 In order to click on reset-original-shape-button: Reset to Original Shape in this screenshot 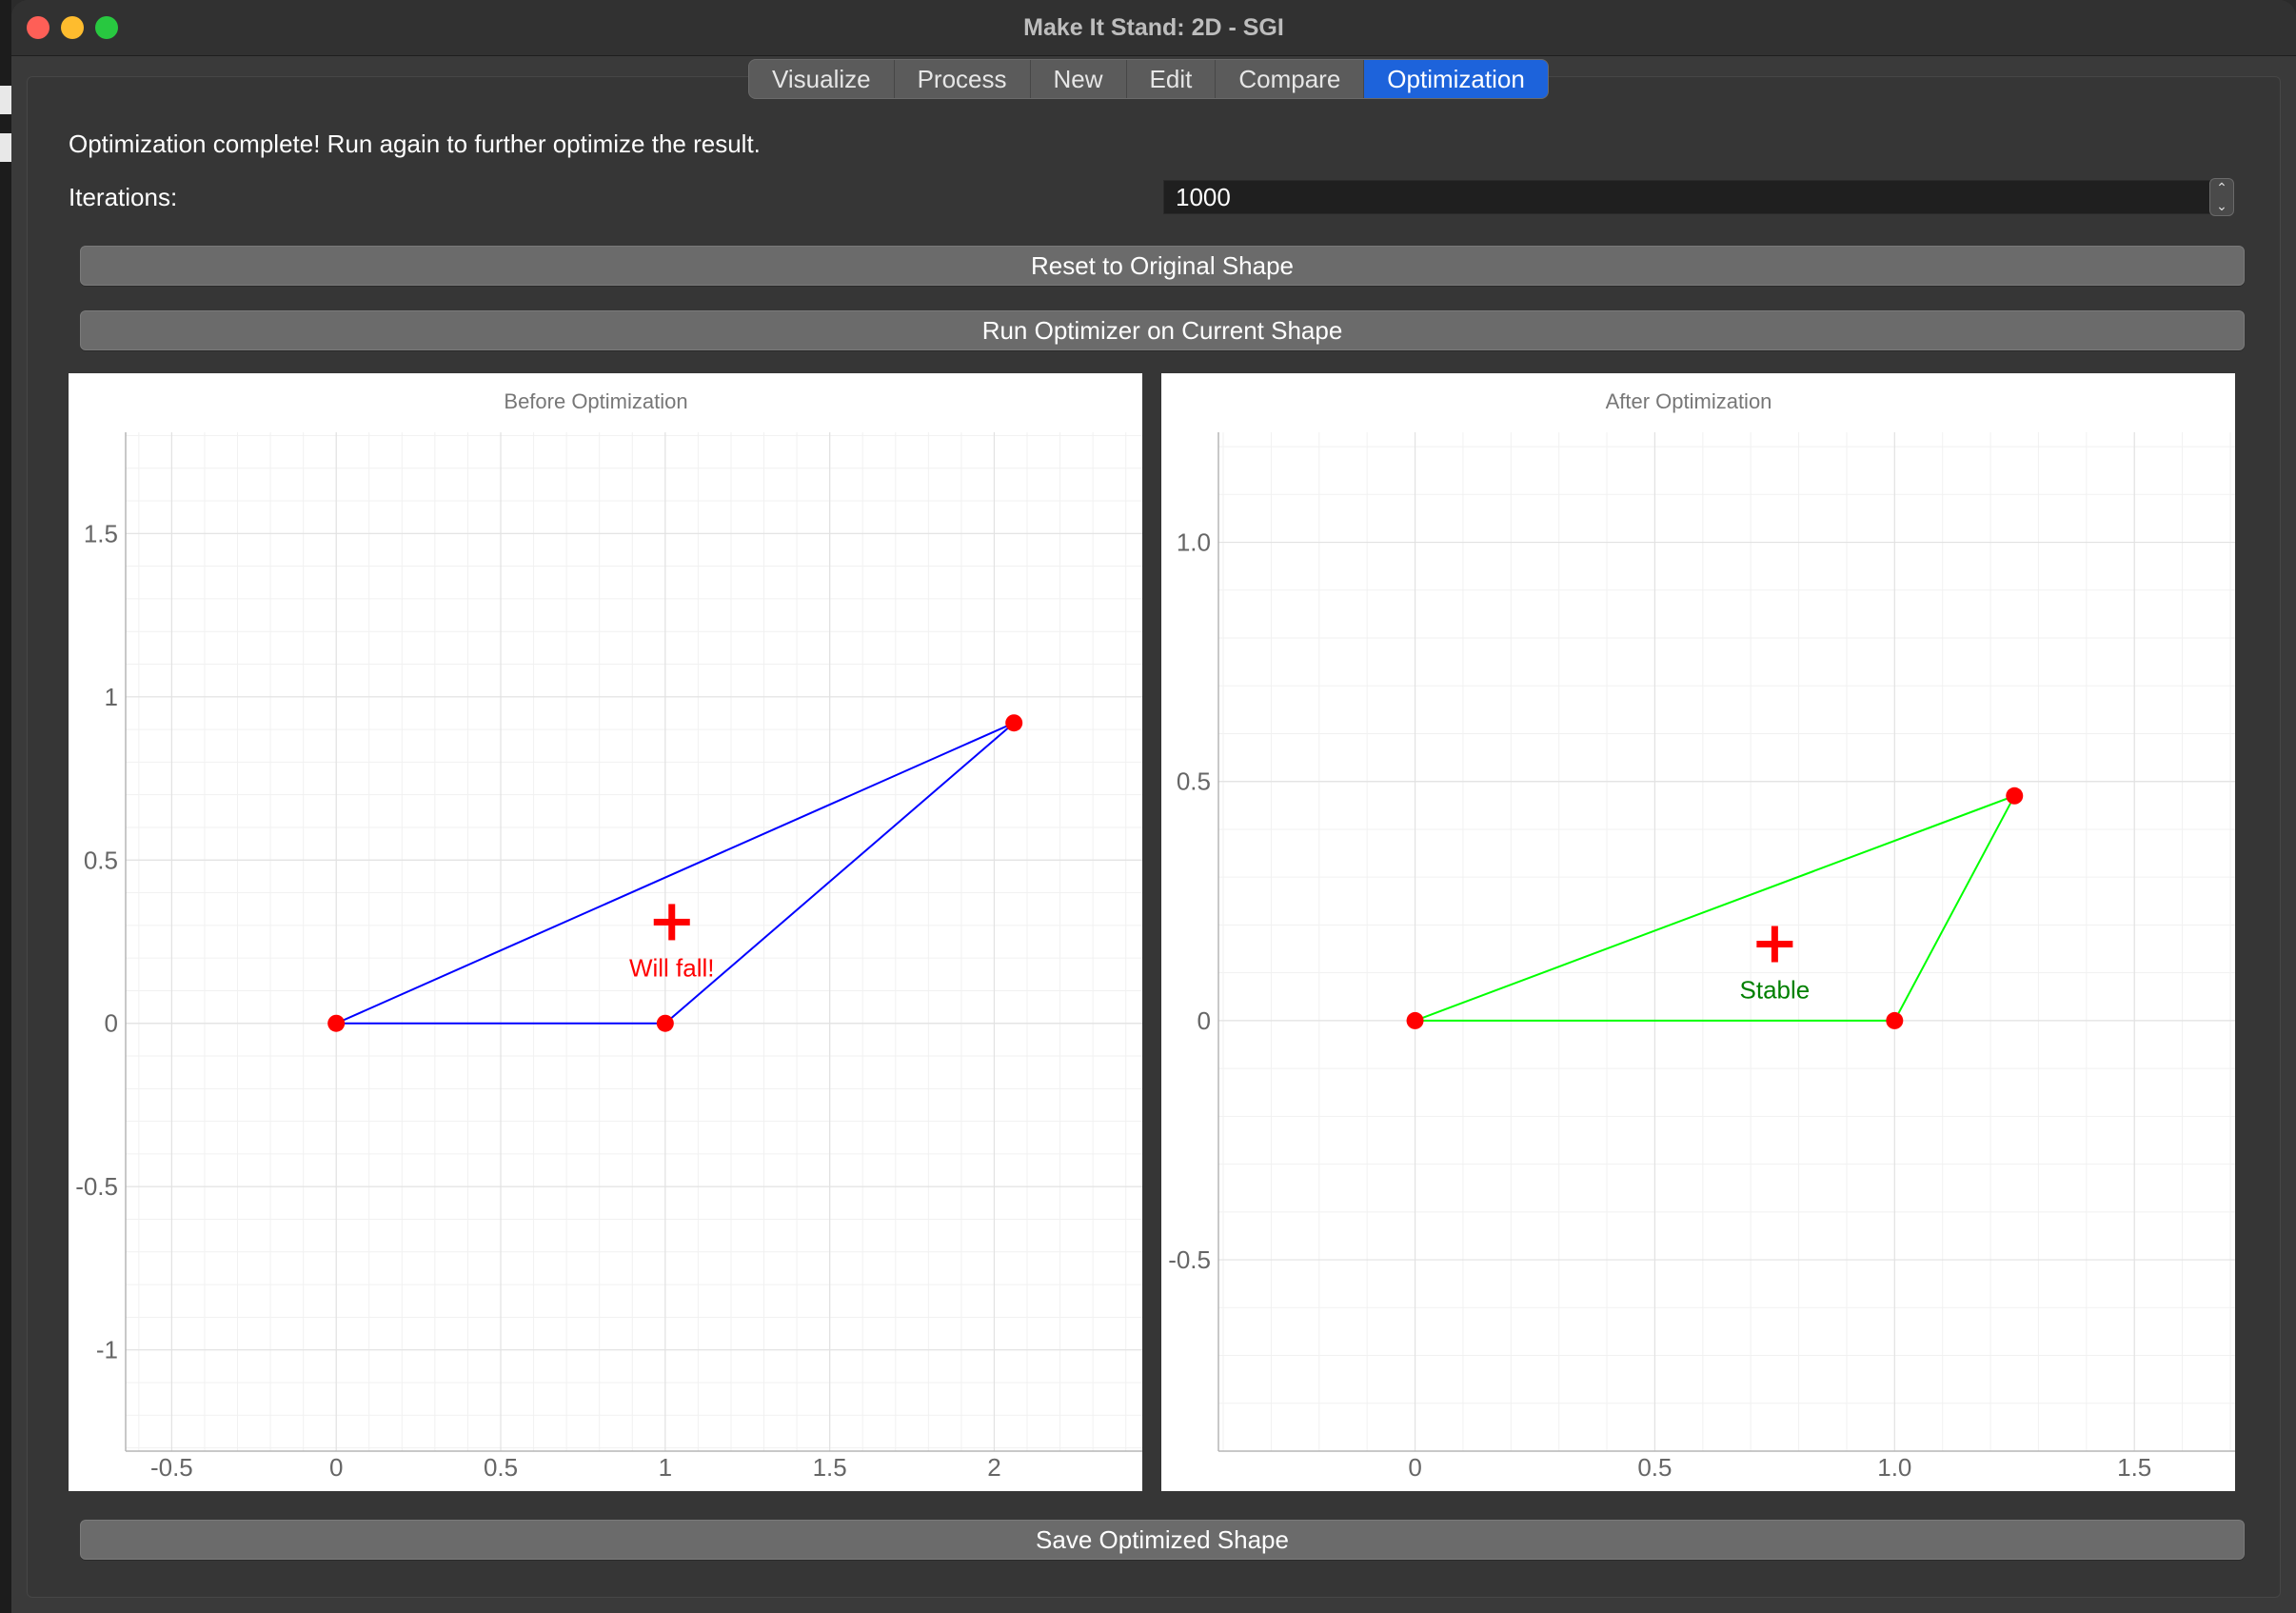, I will do `click(1162, 266)`.